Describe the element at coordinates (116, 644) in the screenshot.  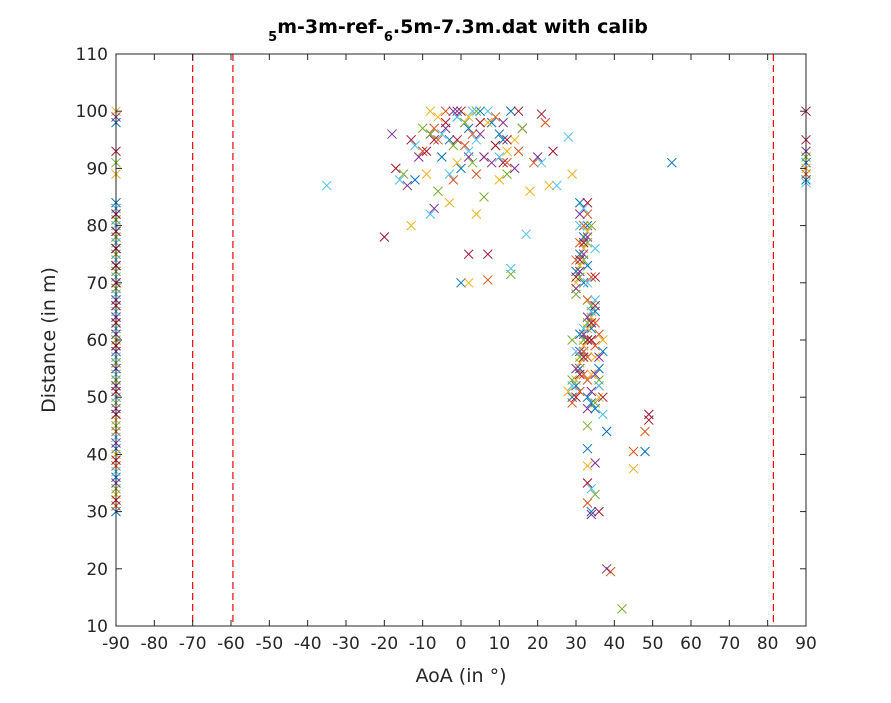
I see `x-tick-label: -90` at that location.